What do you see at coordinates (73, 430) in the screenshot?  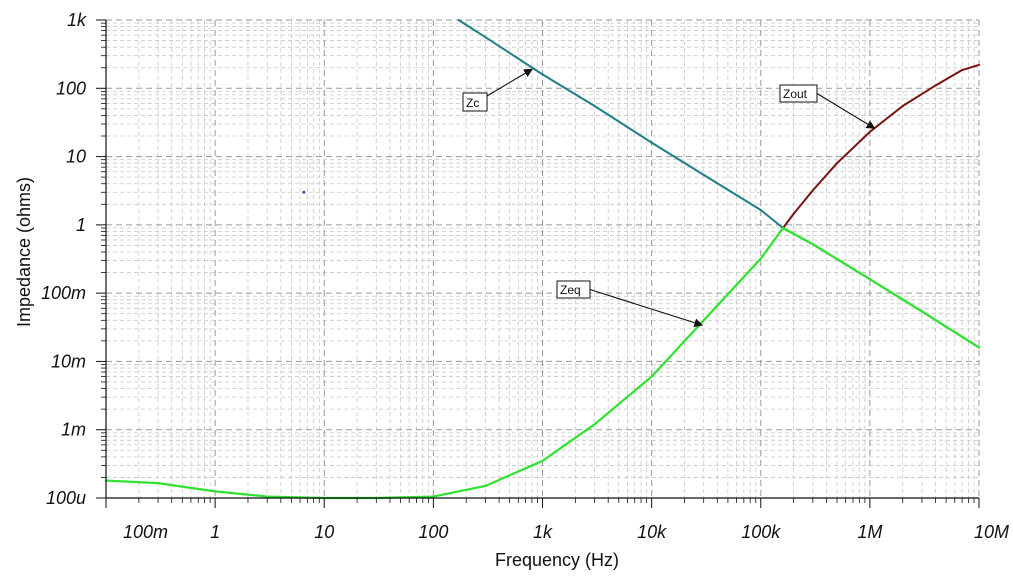 I see `y-tick-label: 1m` at bounding box center [73, 430].